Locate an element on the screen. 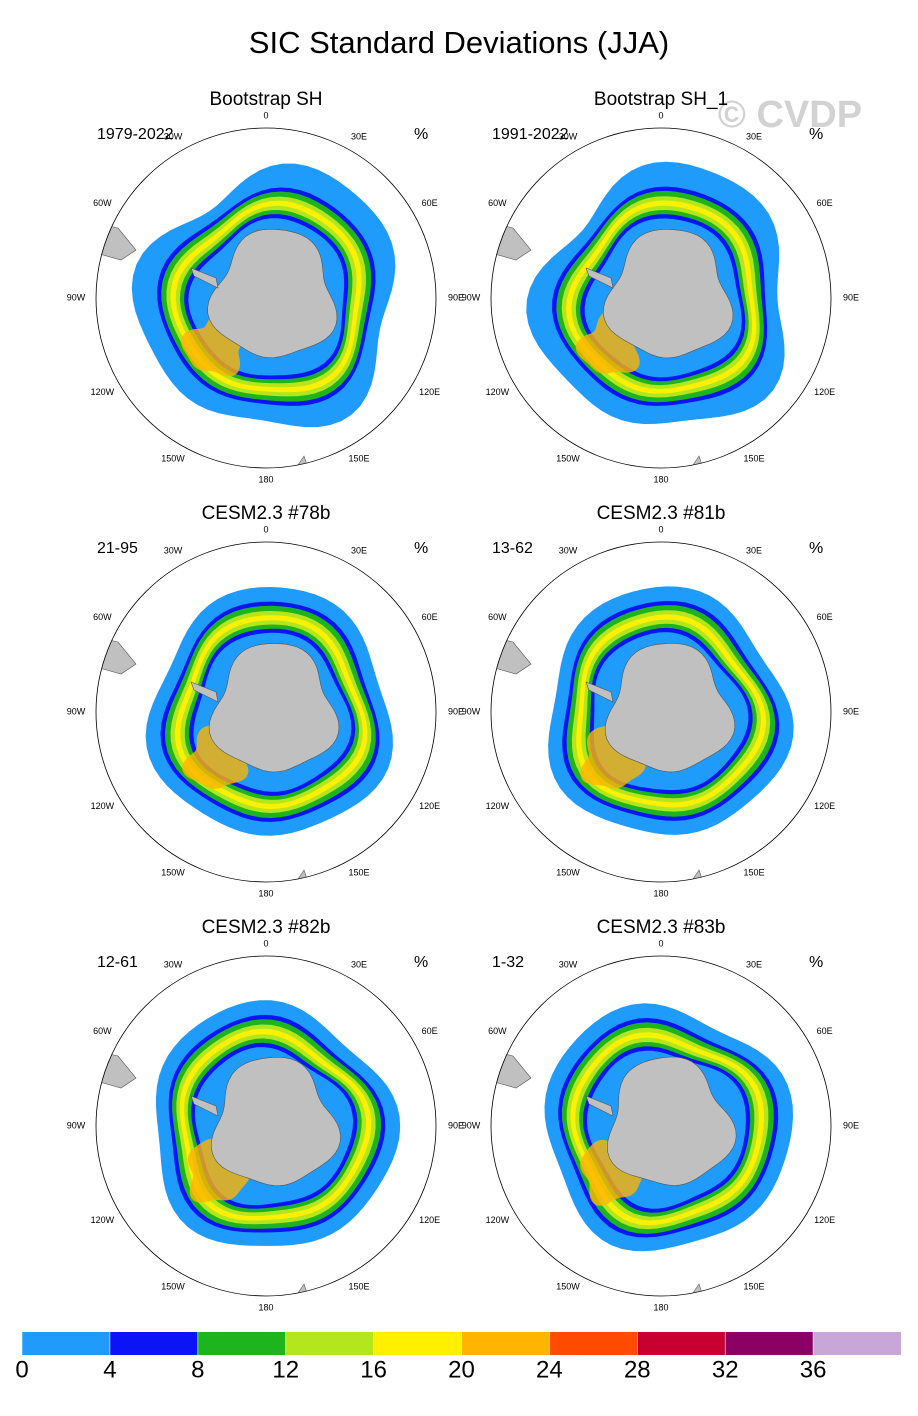 The height and width of the screenshot is (1416, 918). period-label: 12-61 is located at coordinates (117, 962).